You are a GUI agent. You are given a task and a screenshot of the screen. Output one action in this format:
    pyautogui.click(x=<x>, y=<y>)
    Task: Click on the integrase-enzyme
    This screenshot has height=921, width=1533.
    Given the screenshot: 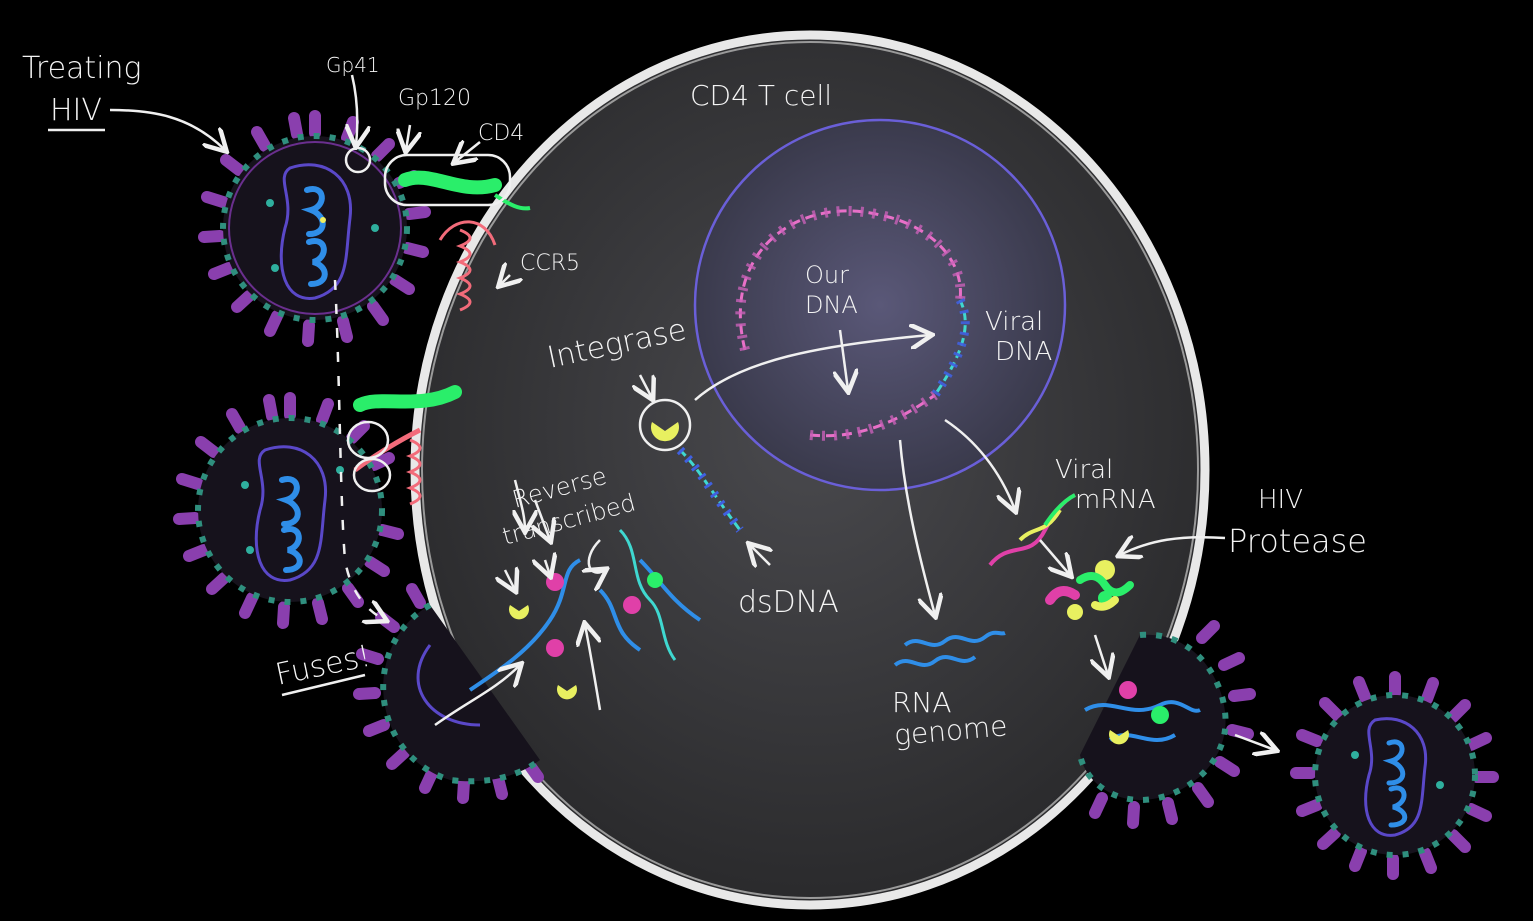 What is the action you would take?
    pyautogui.click(x=665, y=432)
    